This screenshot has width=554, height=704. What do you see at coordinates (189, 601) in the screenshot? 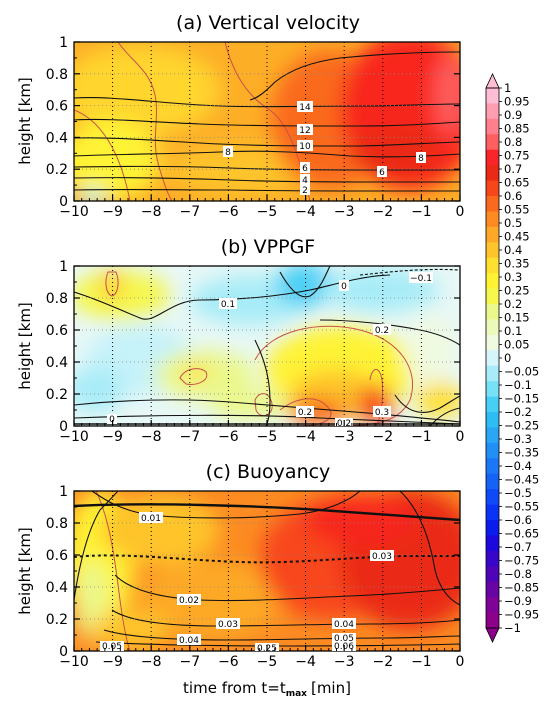
I see `svg-text: 0.02` at bounding box center [189, 601].